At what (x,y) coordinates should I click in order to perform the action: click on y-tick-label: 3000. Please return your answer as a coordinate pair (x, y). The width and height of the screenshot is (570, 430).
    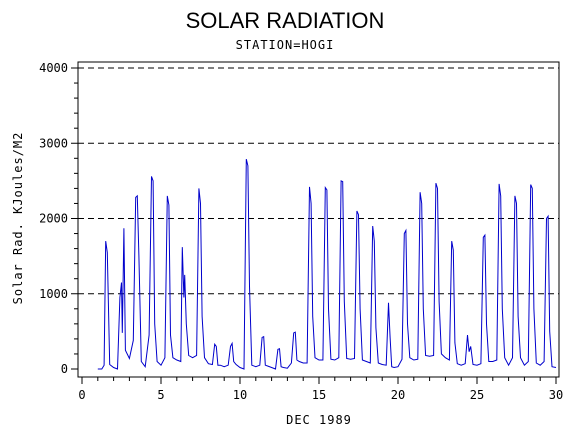
    Looking at the image, I should click on (53, 143).